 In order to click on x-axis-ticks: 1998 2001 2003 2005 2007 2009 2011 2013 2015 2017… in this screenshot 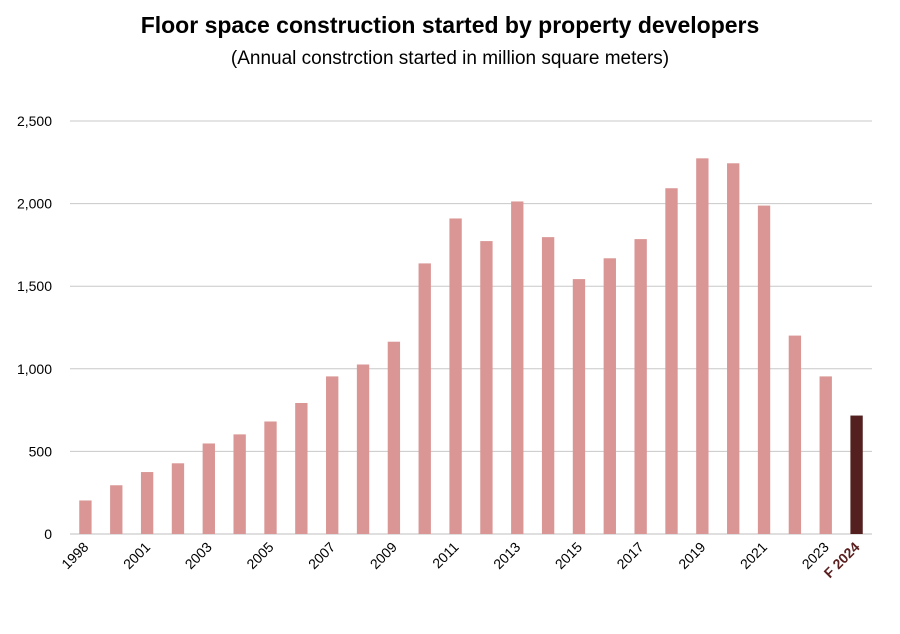, I will do `click(460, 560)`.